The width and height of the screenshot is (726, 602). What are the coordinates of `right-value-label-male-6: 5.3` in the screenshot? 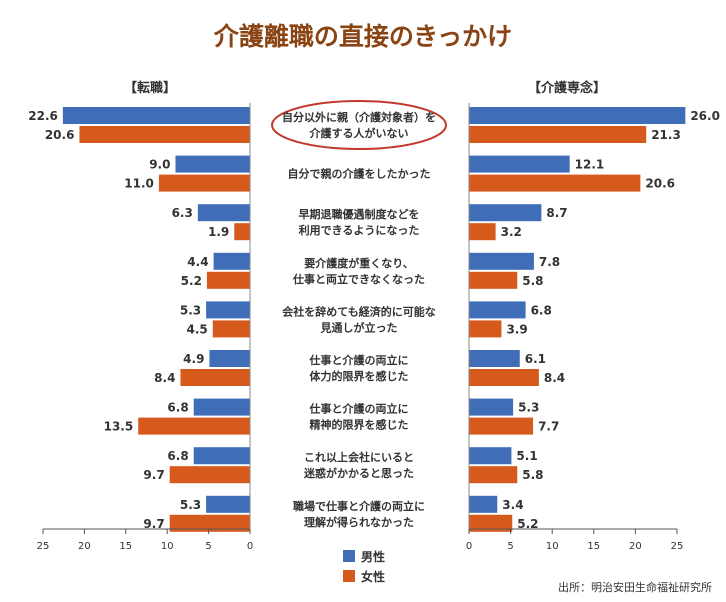 It's located at (528, 408).